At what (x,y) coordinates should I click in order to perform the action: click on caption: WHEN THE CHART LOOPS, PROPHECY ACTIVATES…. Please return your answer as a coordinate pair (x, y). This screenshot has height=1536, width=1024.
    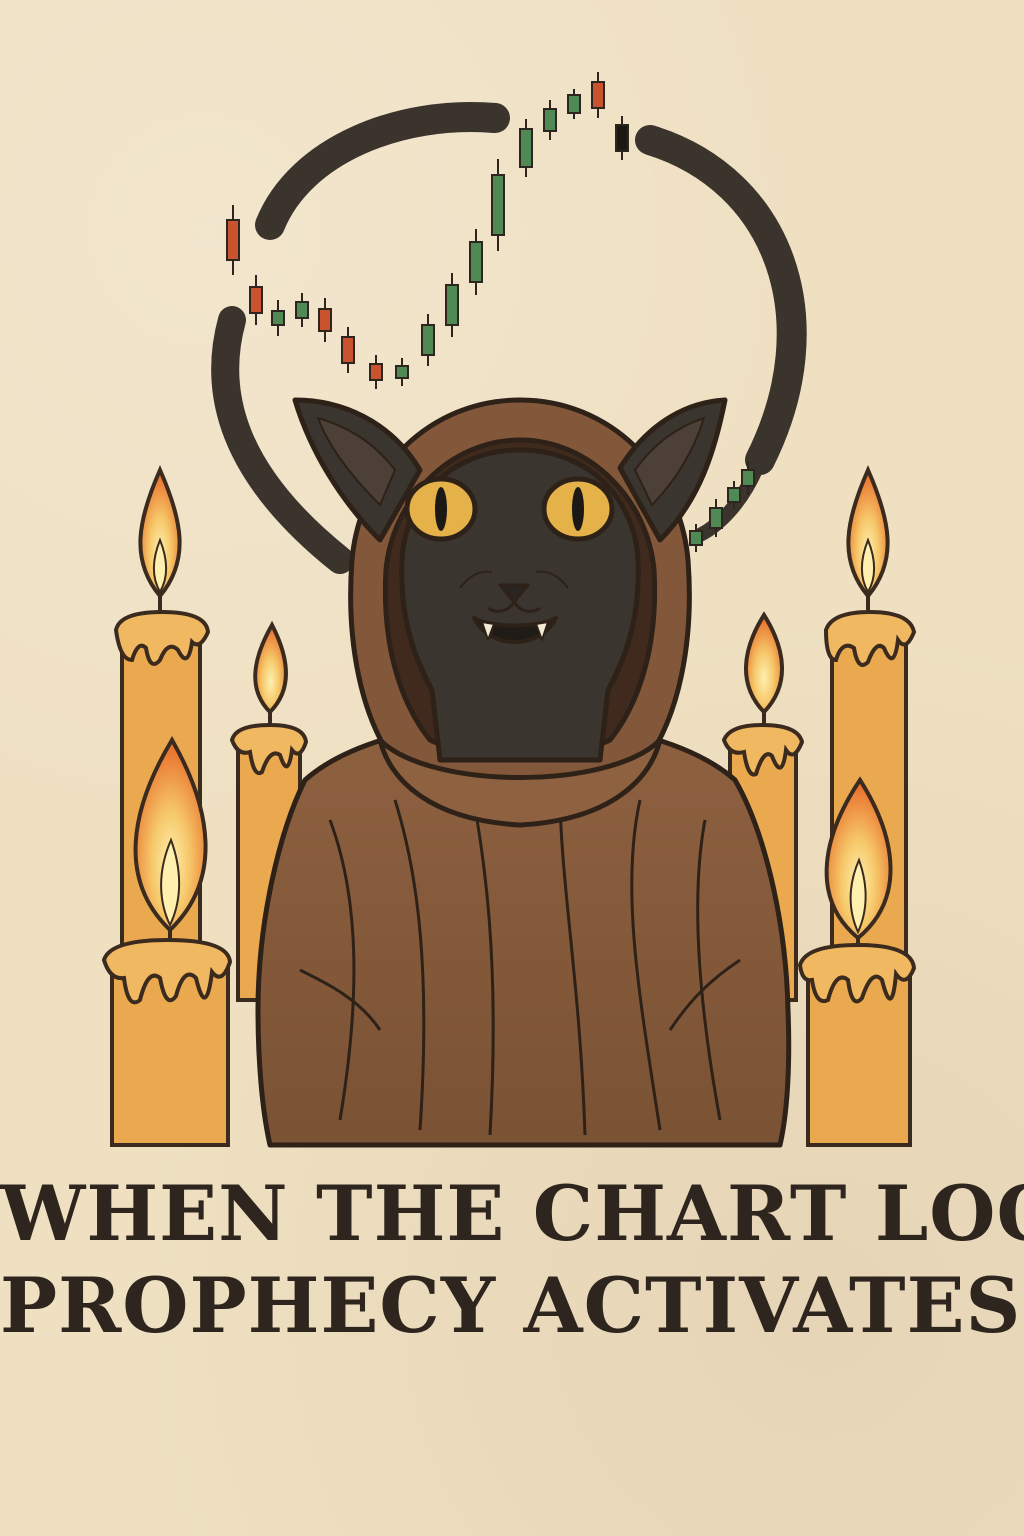
    Looking at the image, I should click on (512, 1260).